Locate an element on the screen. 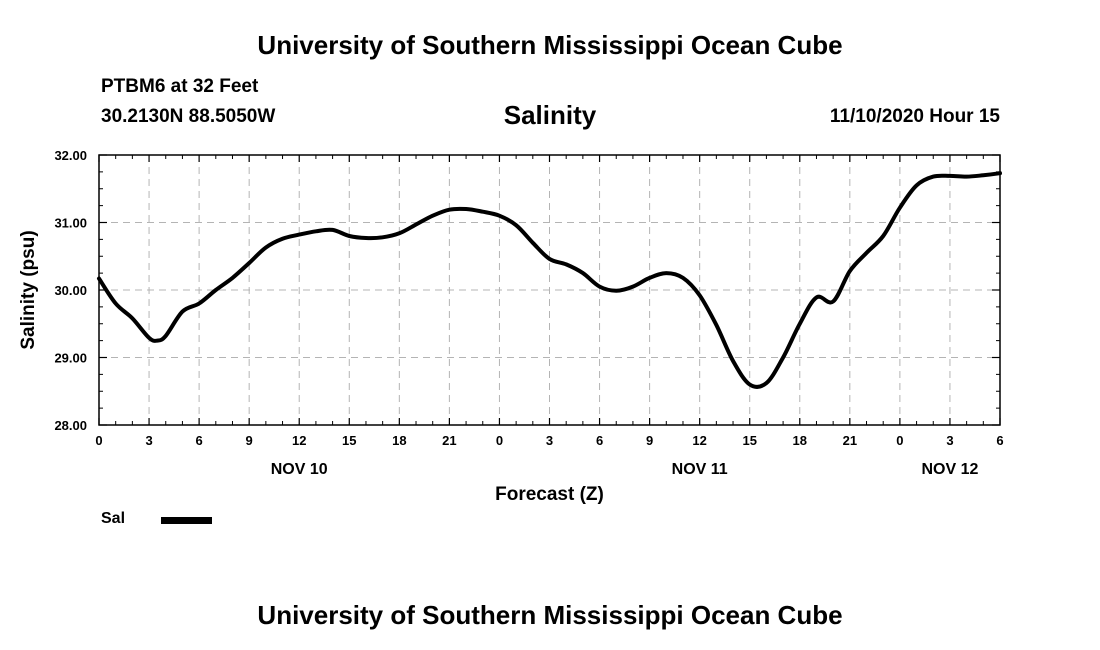 The width and height of the screenshot is (1100, 650). y-tick-label: 32.00 is located at coordinates (70, 155).